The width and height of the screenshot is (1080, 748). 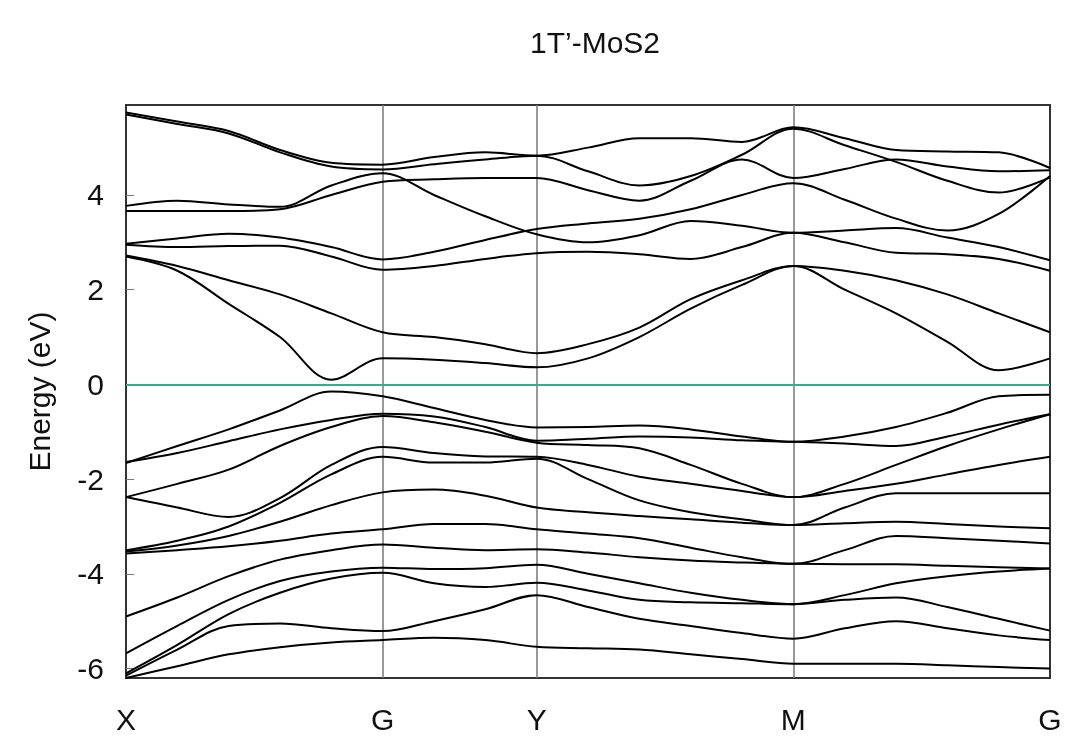 I want to click on x-tick-label: X, so click(x=126, y=719).